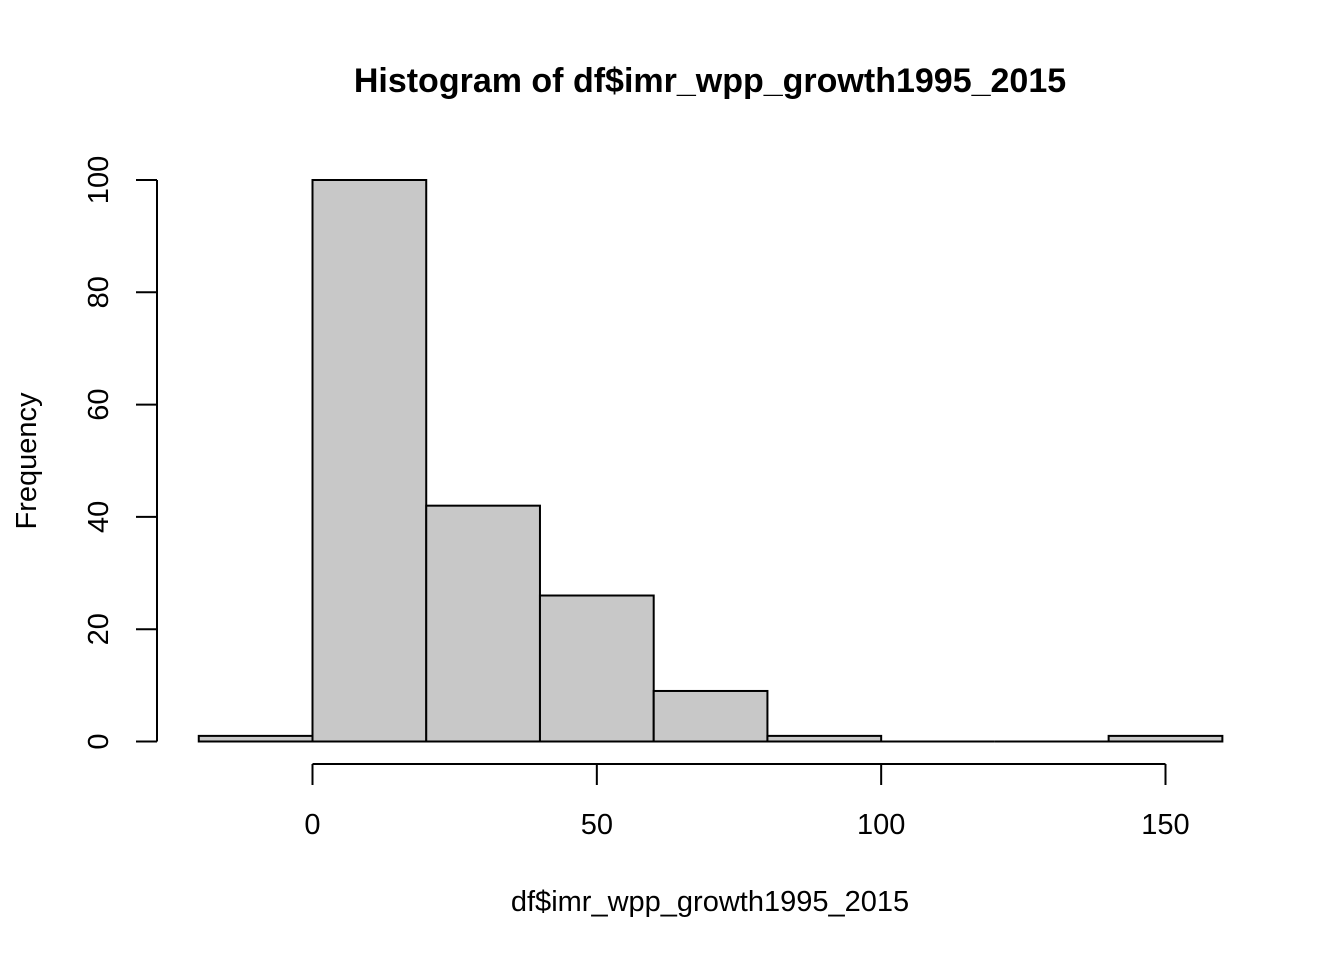 Image resolution: width=1344 pixels, height=960 pixels. What do you see at coordinates (1165, 825) in the screenshot?
I see `x-tick-label: 150` at bounding box center [1165, 825].